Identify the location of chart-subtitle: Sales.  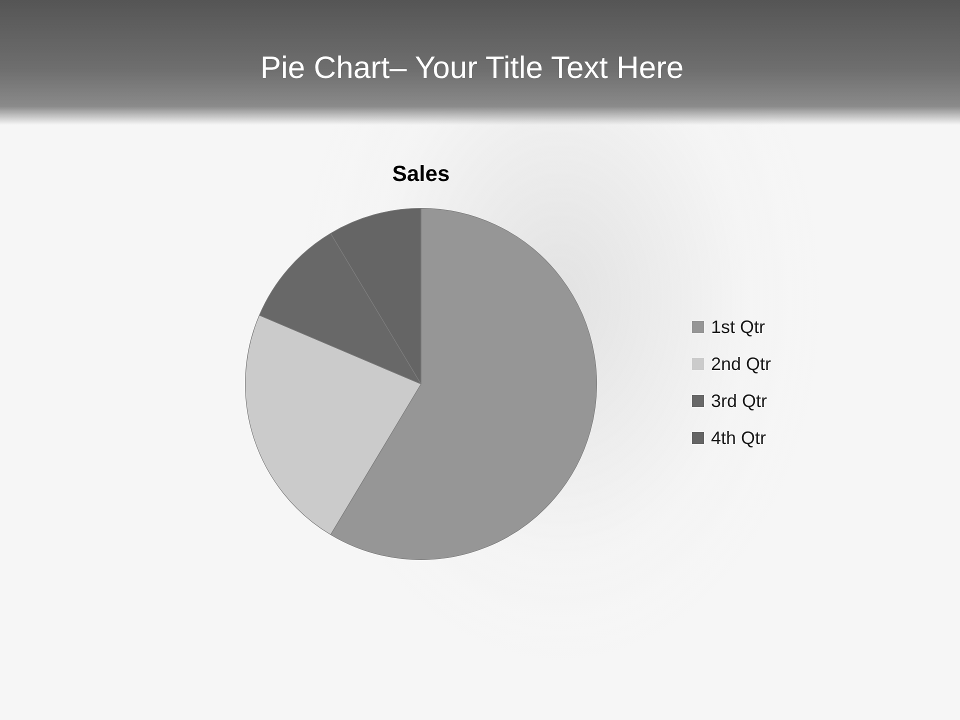
(421, 174).